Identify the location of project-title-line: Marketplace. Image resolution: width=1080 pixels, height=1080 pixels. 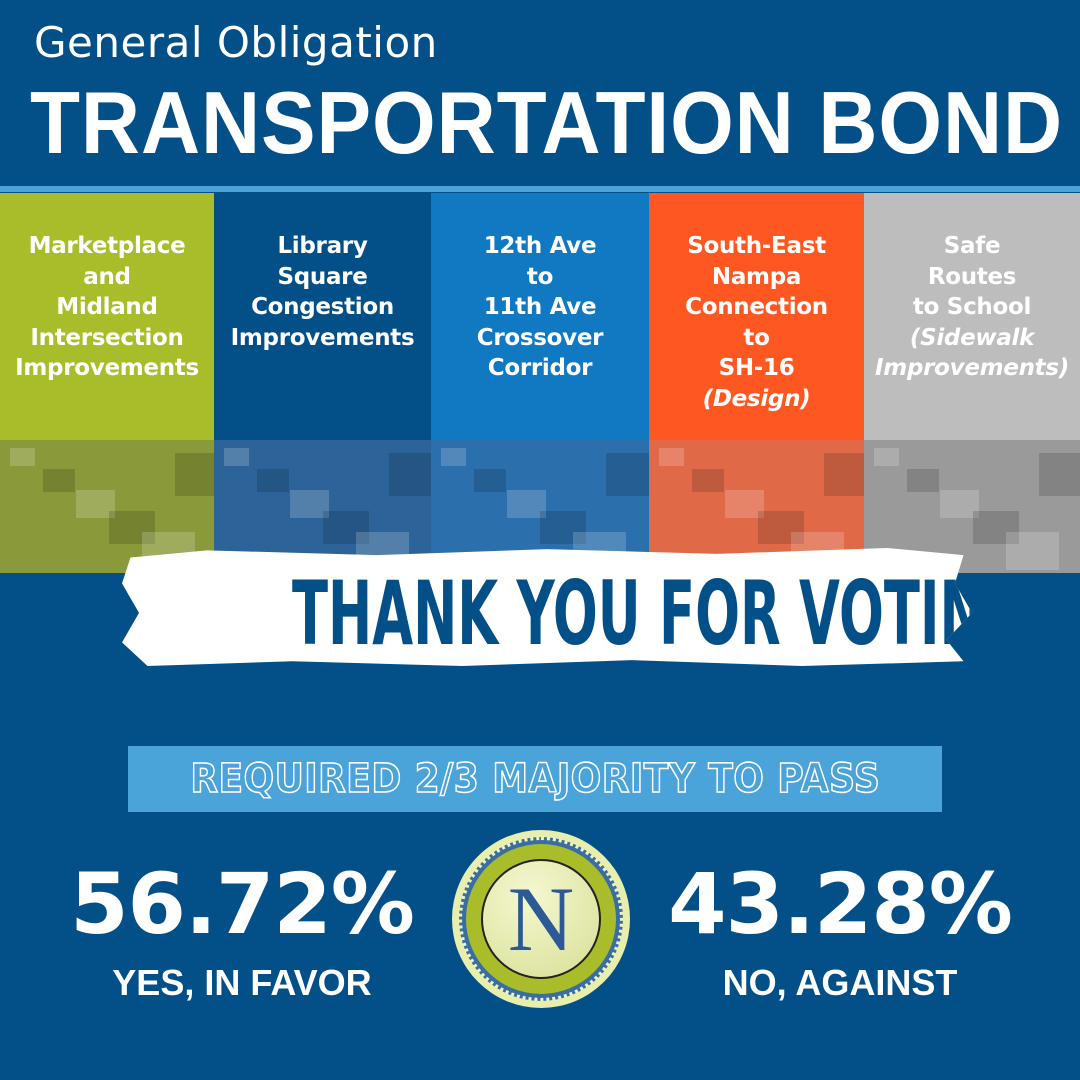
(107, 246).